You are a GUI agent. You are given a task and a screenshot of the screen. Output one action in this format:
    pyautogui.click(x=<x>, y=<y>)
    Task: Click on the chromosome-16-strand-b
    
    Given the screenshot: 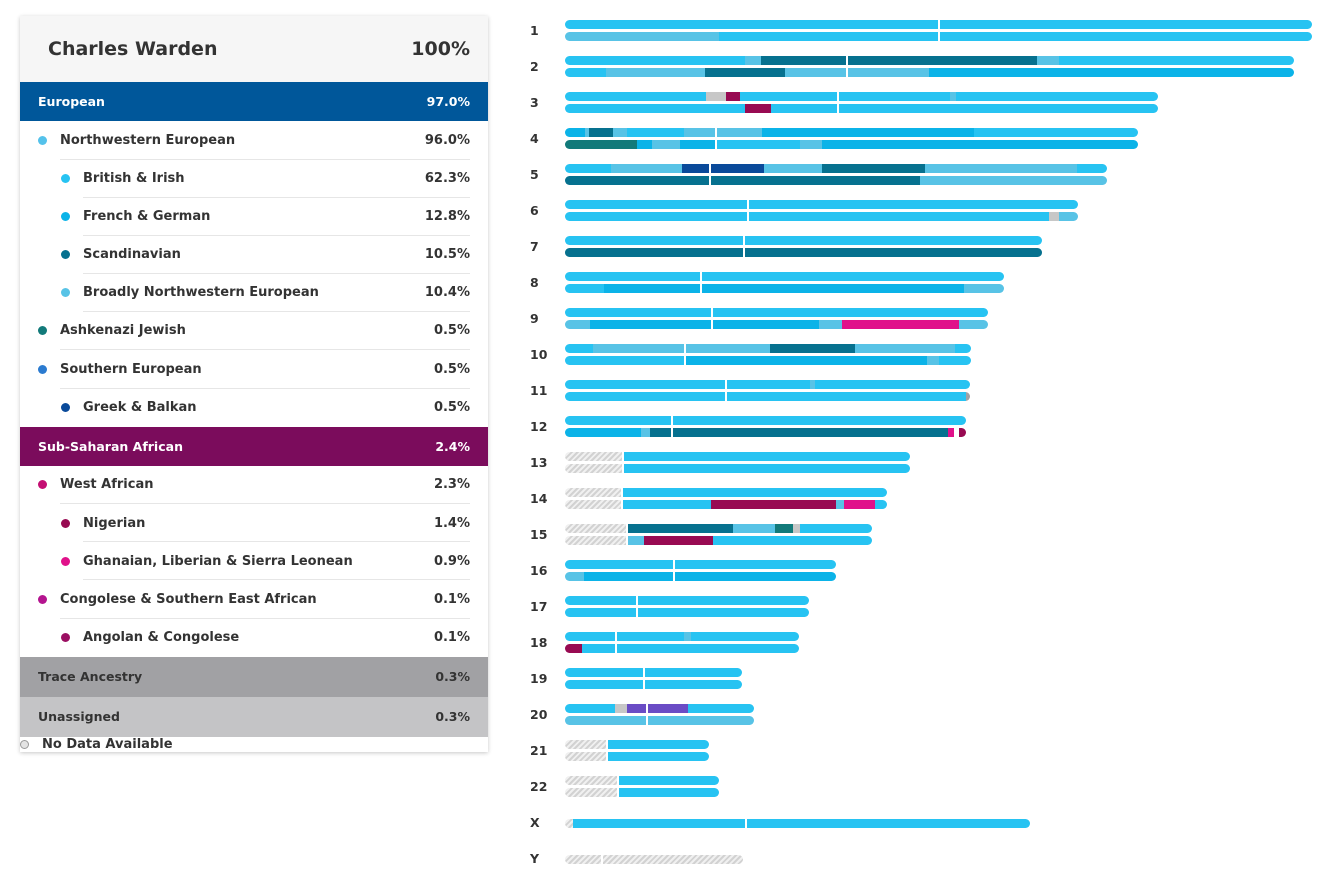 What is the action you would take?
    pyautogui.click(x=700, y=576)
    